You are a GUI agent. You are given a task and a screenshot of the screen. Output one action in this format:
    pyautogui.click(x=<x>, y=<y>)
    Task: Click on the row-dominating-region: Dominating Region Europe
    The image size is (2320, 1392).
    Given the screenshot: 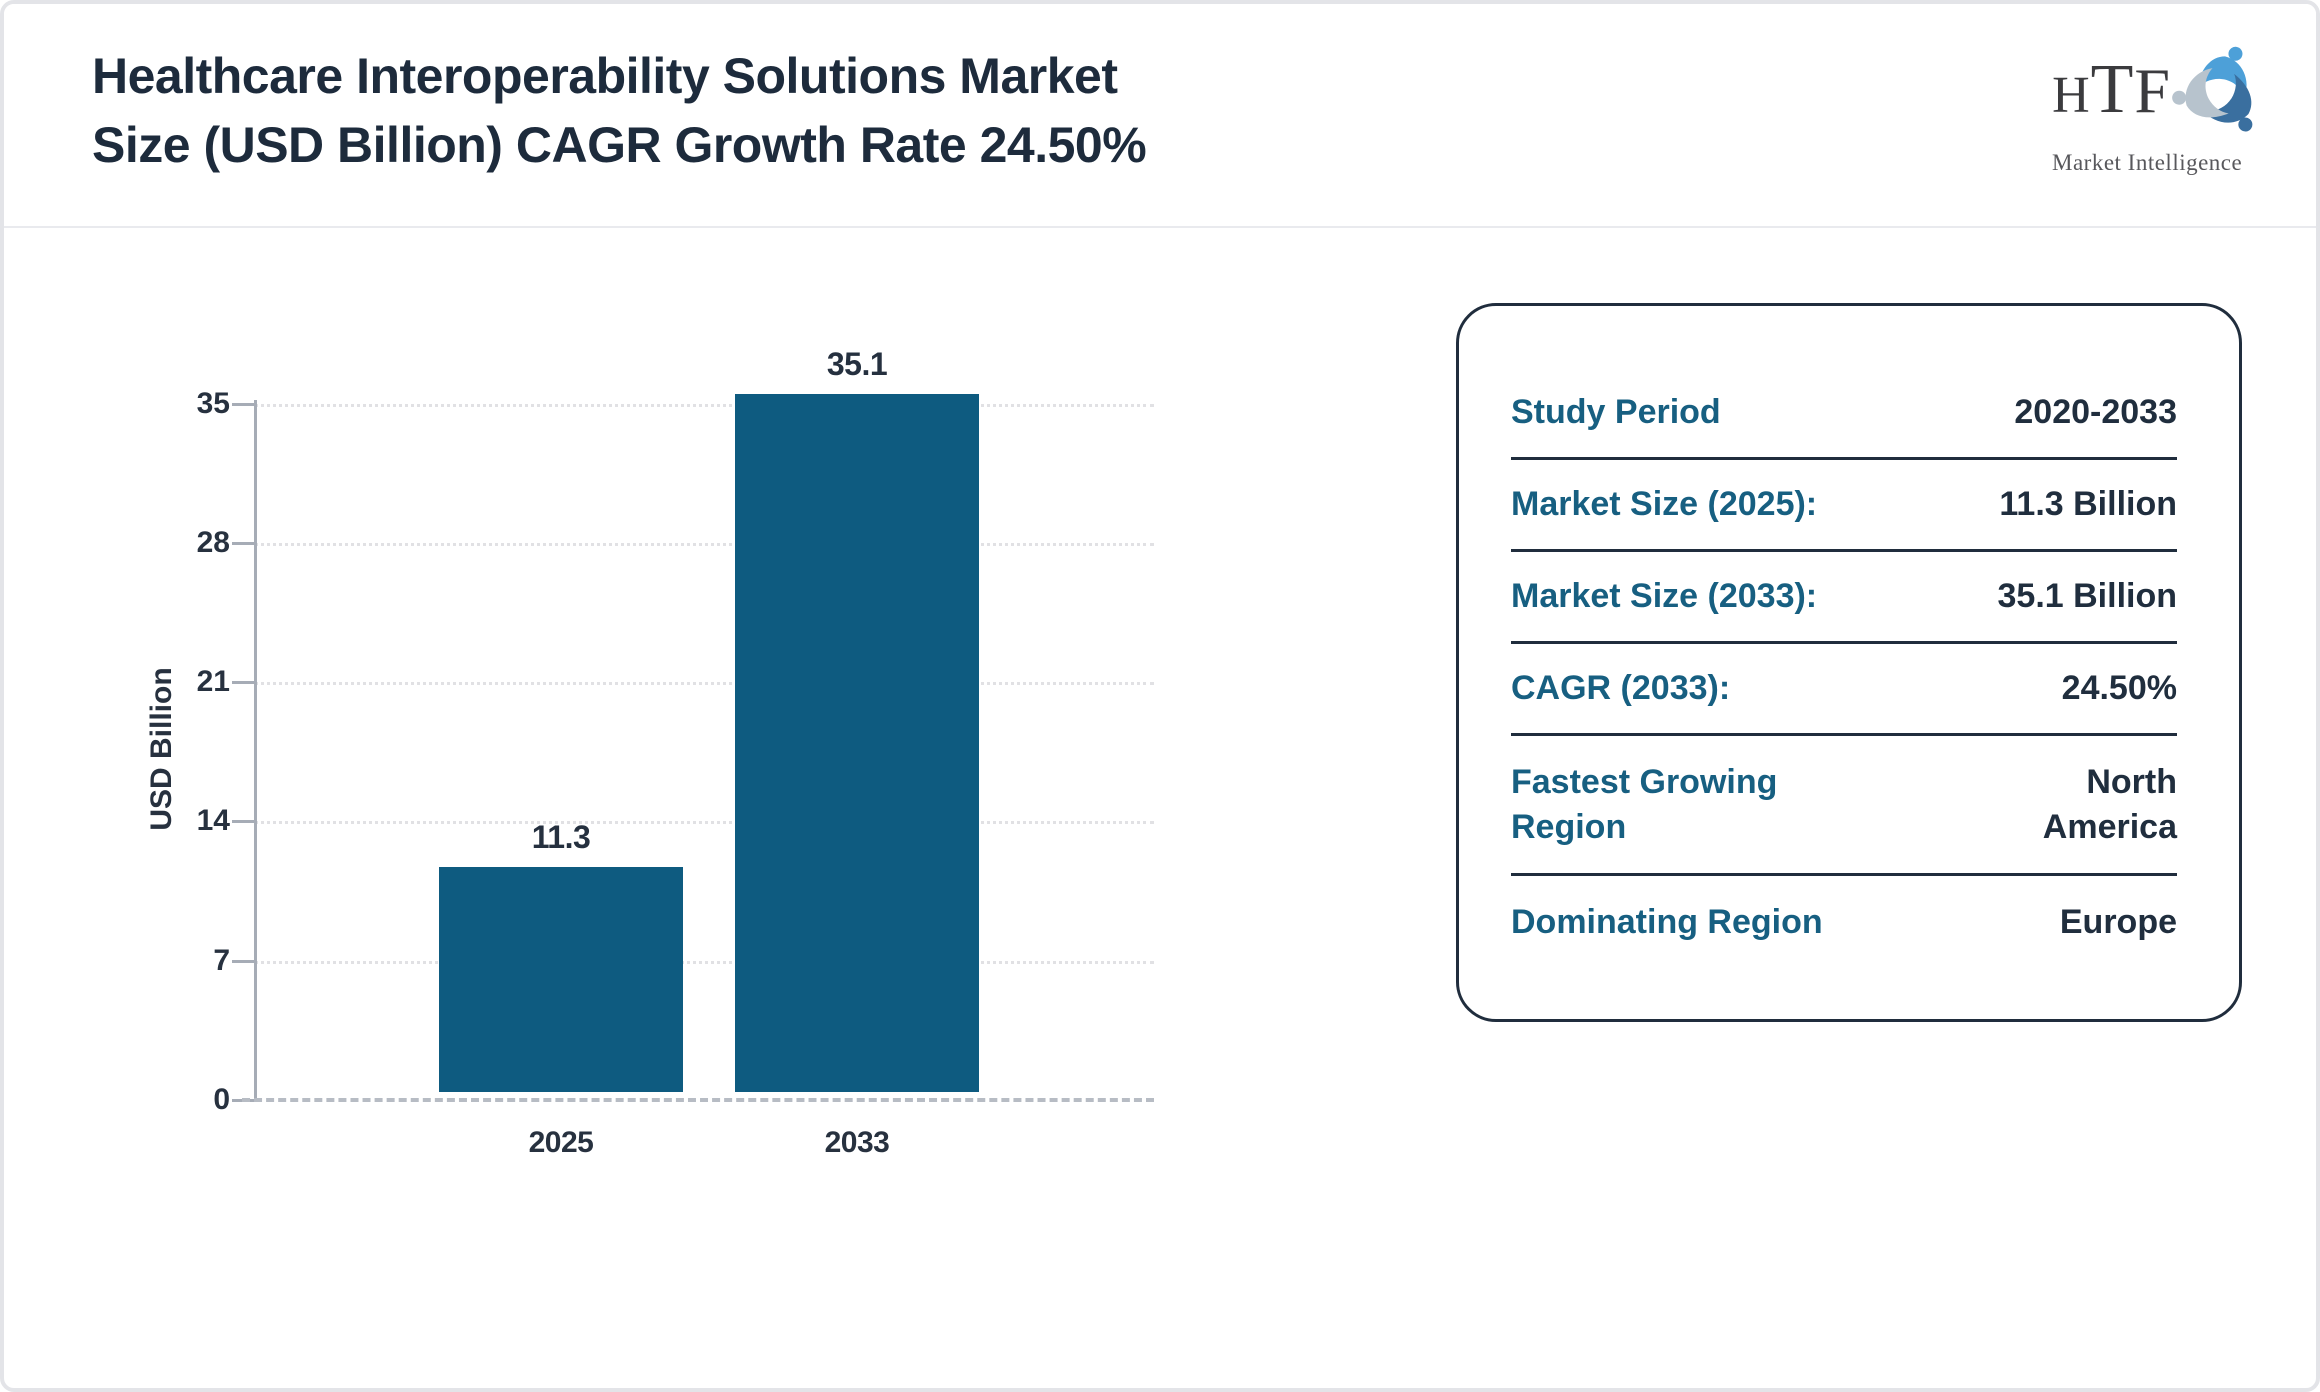 What is the action you would take?
    pyautogui.click(x=1844, y=922)
    